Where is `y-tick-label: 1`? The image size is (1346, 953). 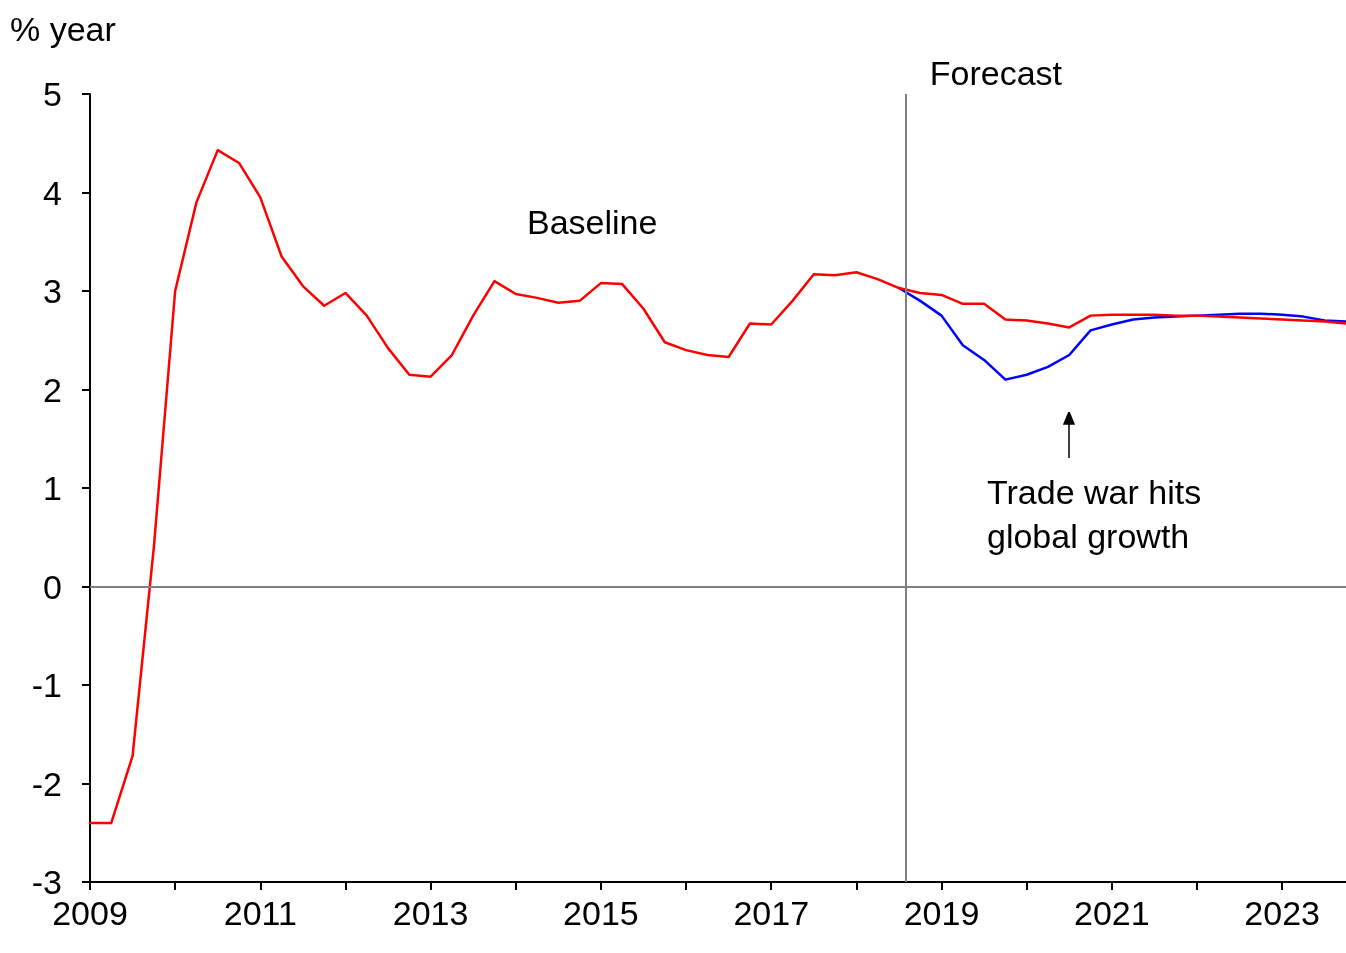
y-tick-label: 1 is located at coordinates (52, 488).